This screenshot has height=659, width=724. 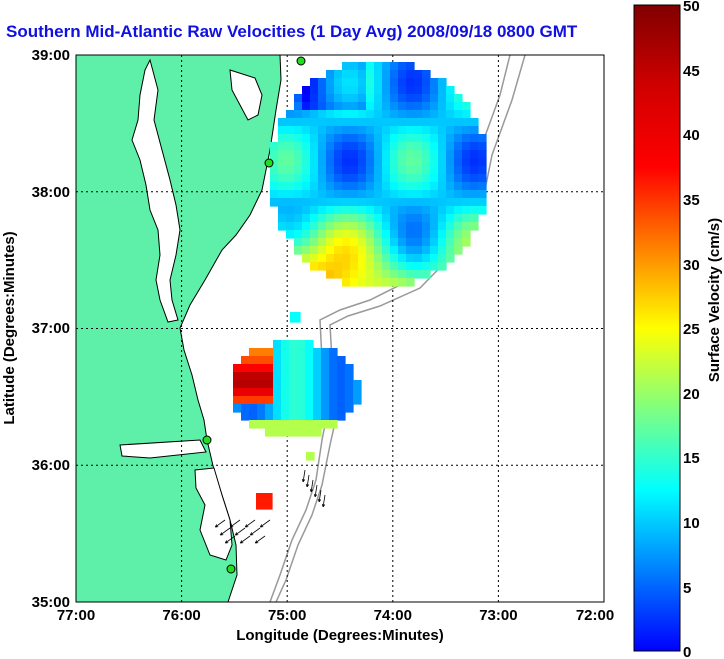 What do you see at coordinates (207, 440) in the screenshot?
I see `radar-station` at bounding box center [207, 440].